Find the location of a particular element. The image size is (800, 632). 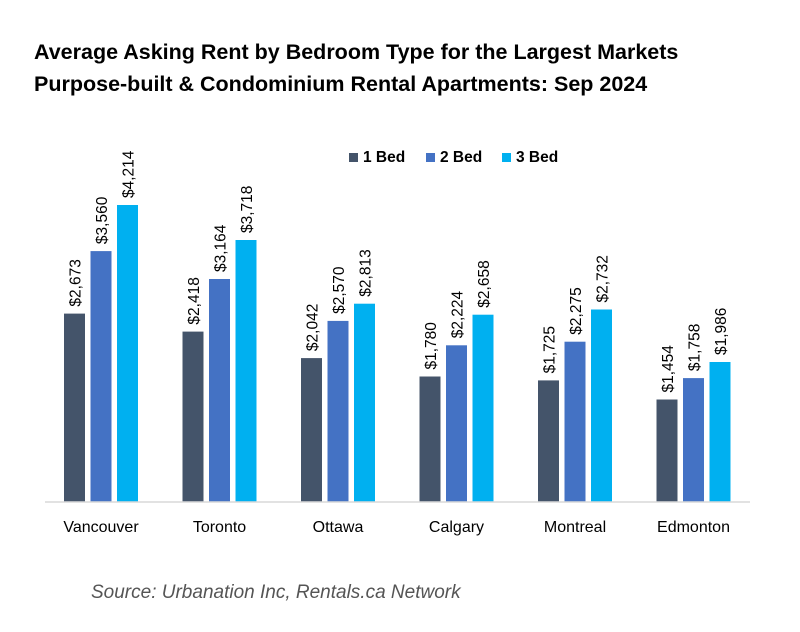

data-label: $2,673 is located at coordinates (76, 282).